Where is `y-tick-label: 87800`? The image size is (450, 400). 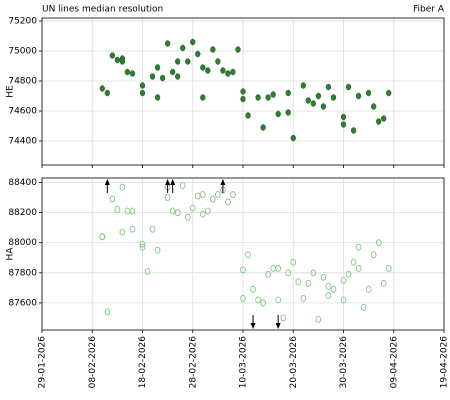 y-tick-label: 87800 is located at coordinates (22, 273).